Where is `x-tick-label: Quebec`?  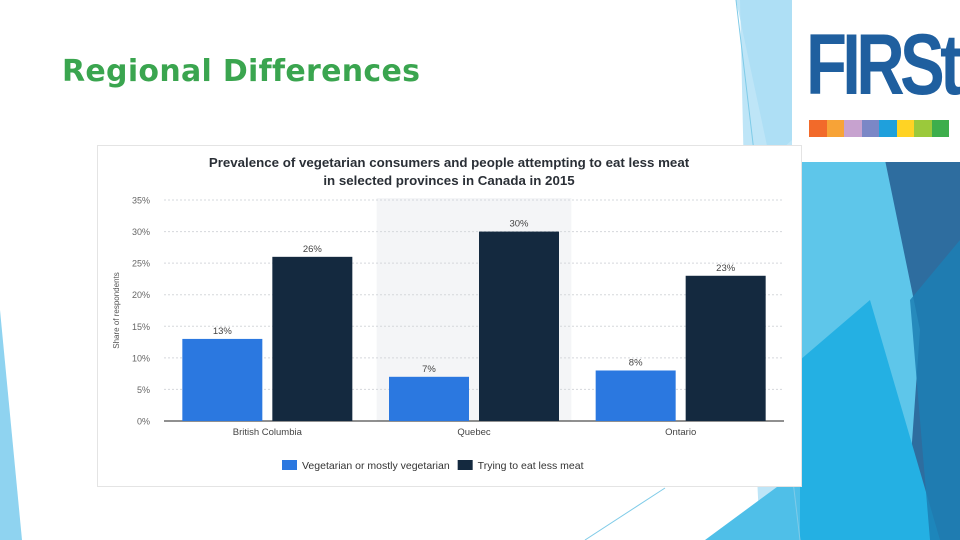
x-tick-label: Quebec is located at coordinates (474, 432).